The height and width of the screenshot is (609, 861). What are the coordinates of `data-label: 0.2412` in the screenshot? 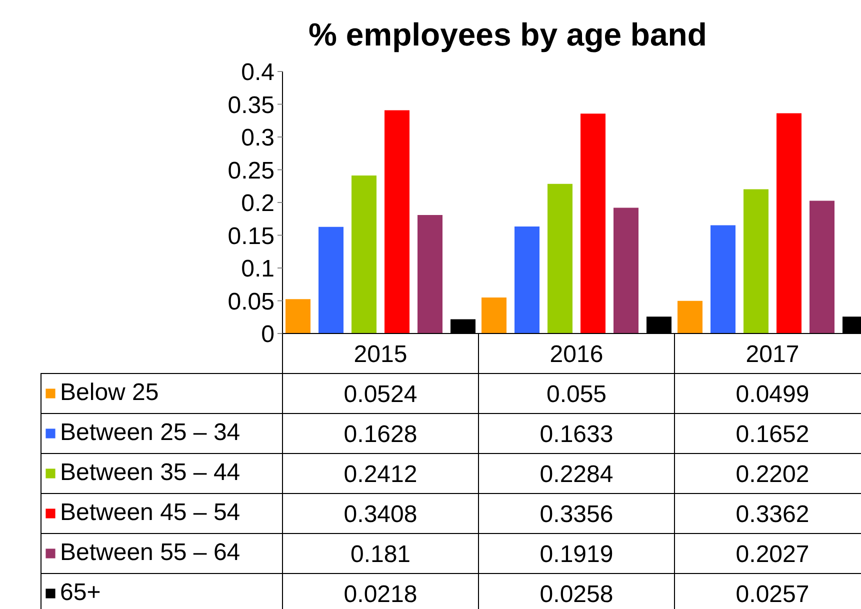 It's located at (381, 474).